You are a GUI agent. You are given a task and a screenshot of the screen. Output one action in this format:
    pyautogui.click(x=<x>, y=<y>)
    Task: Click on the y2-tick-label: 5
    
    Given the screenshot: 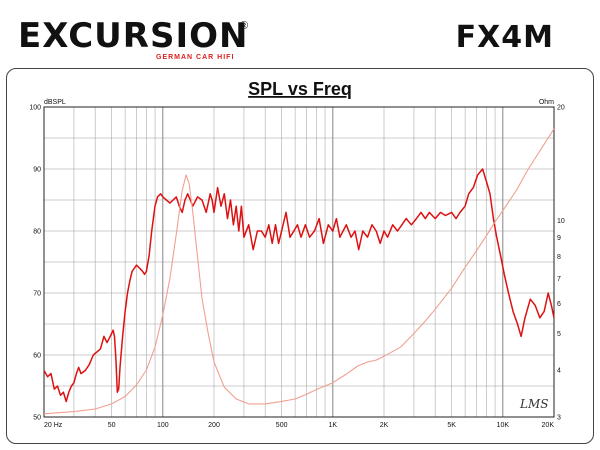 What is the action you would take?
    pyautogui.click(x=559, y=334)
    